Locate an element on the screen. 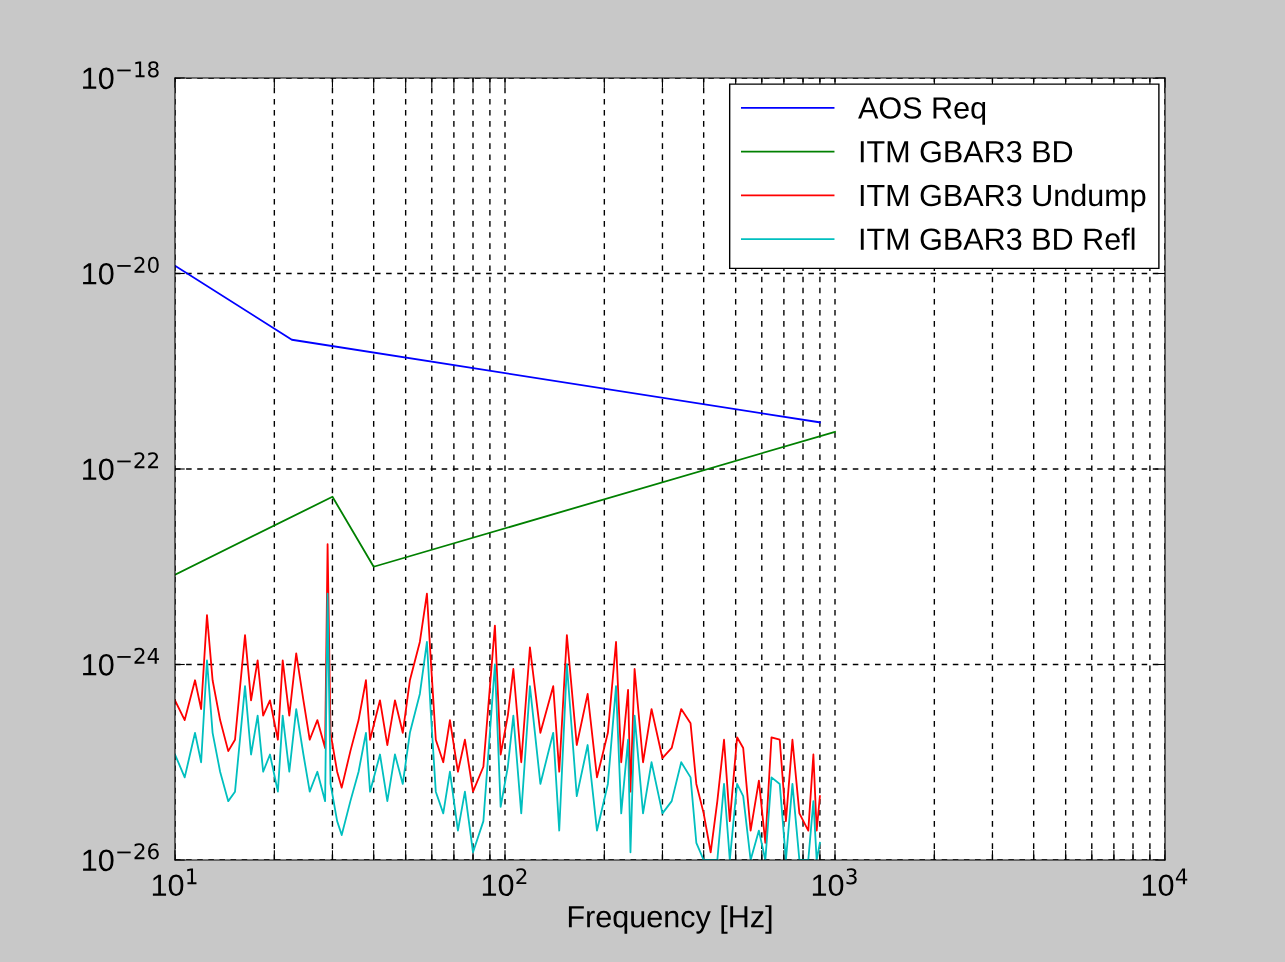  legend-label: ITM GBAR3 BD is located at coordinates (966, 151).